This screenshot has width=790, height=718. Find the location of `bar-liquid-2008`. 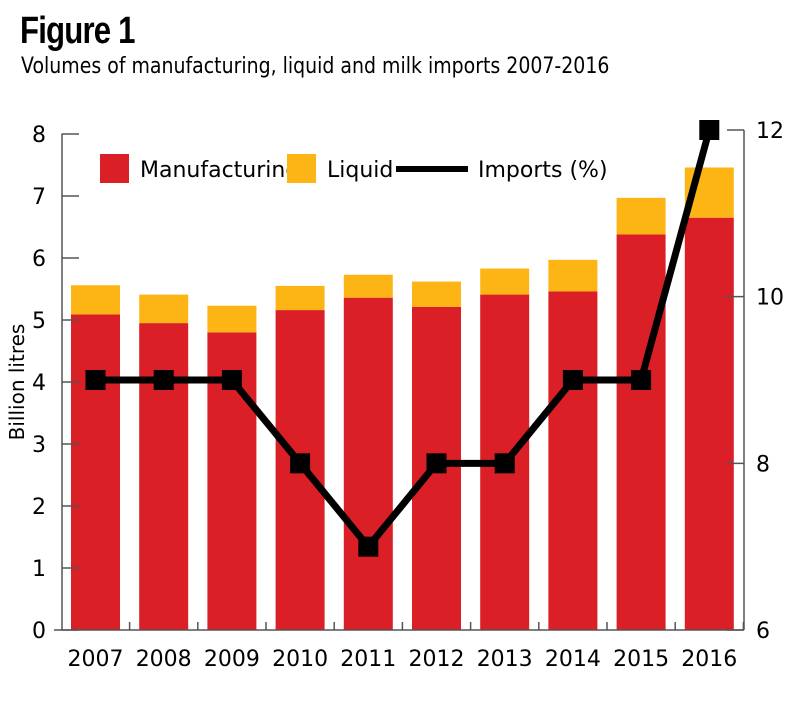

bar-liquid-2008 is located at coordinates (164, 309).